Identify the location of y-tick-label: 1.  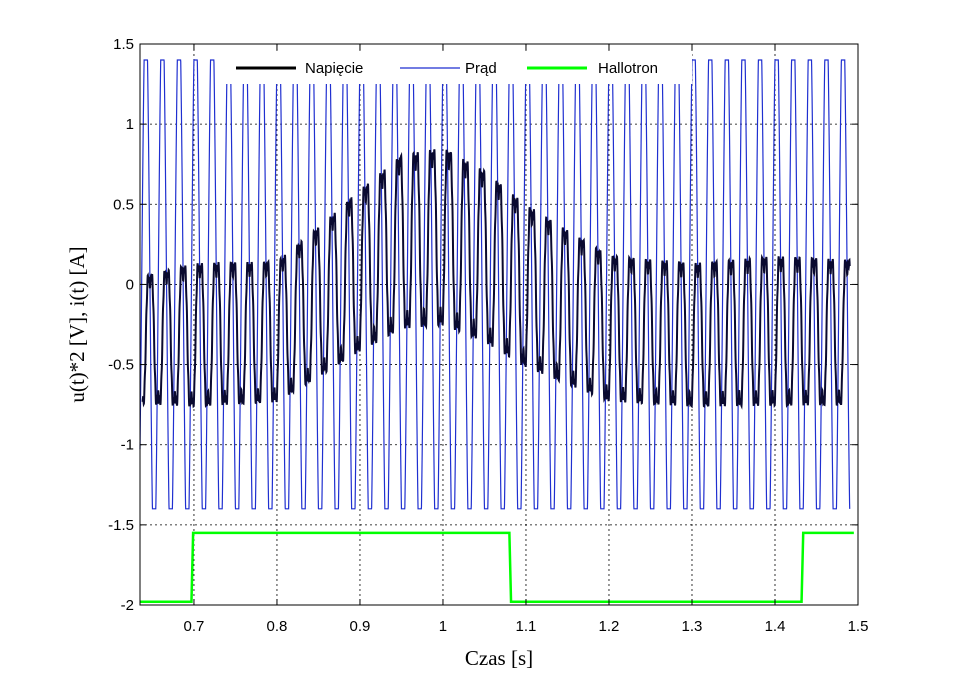
(130, 124).